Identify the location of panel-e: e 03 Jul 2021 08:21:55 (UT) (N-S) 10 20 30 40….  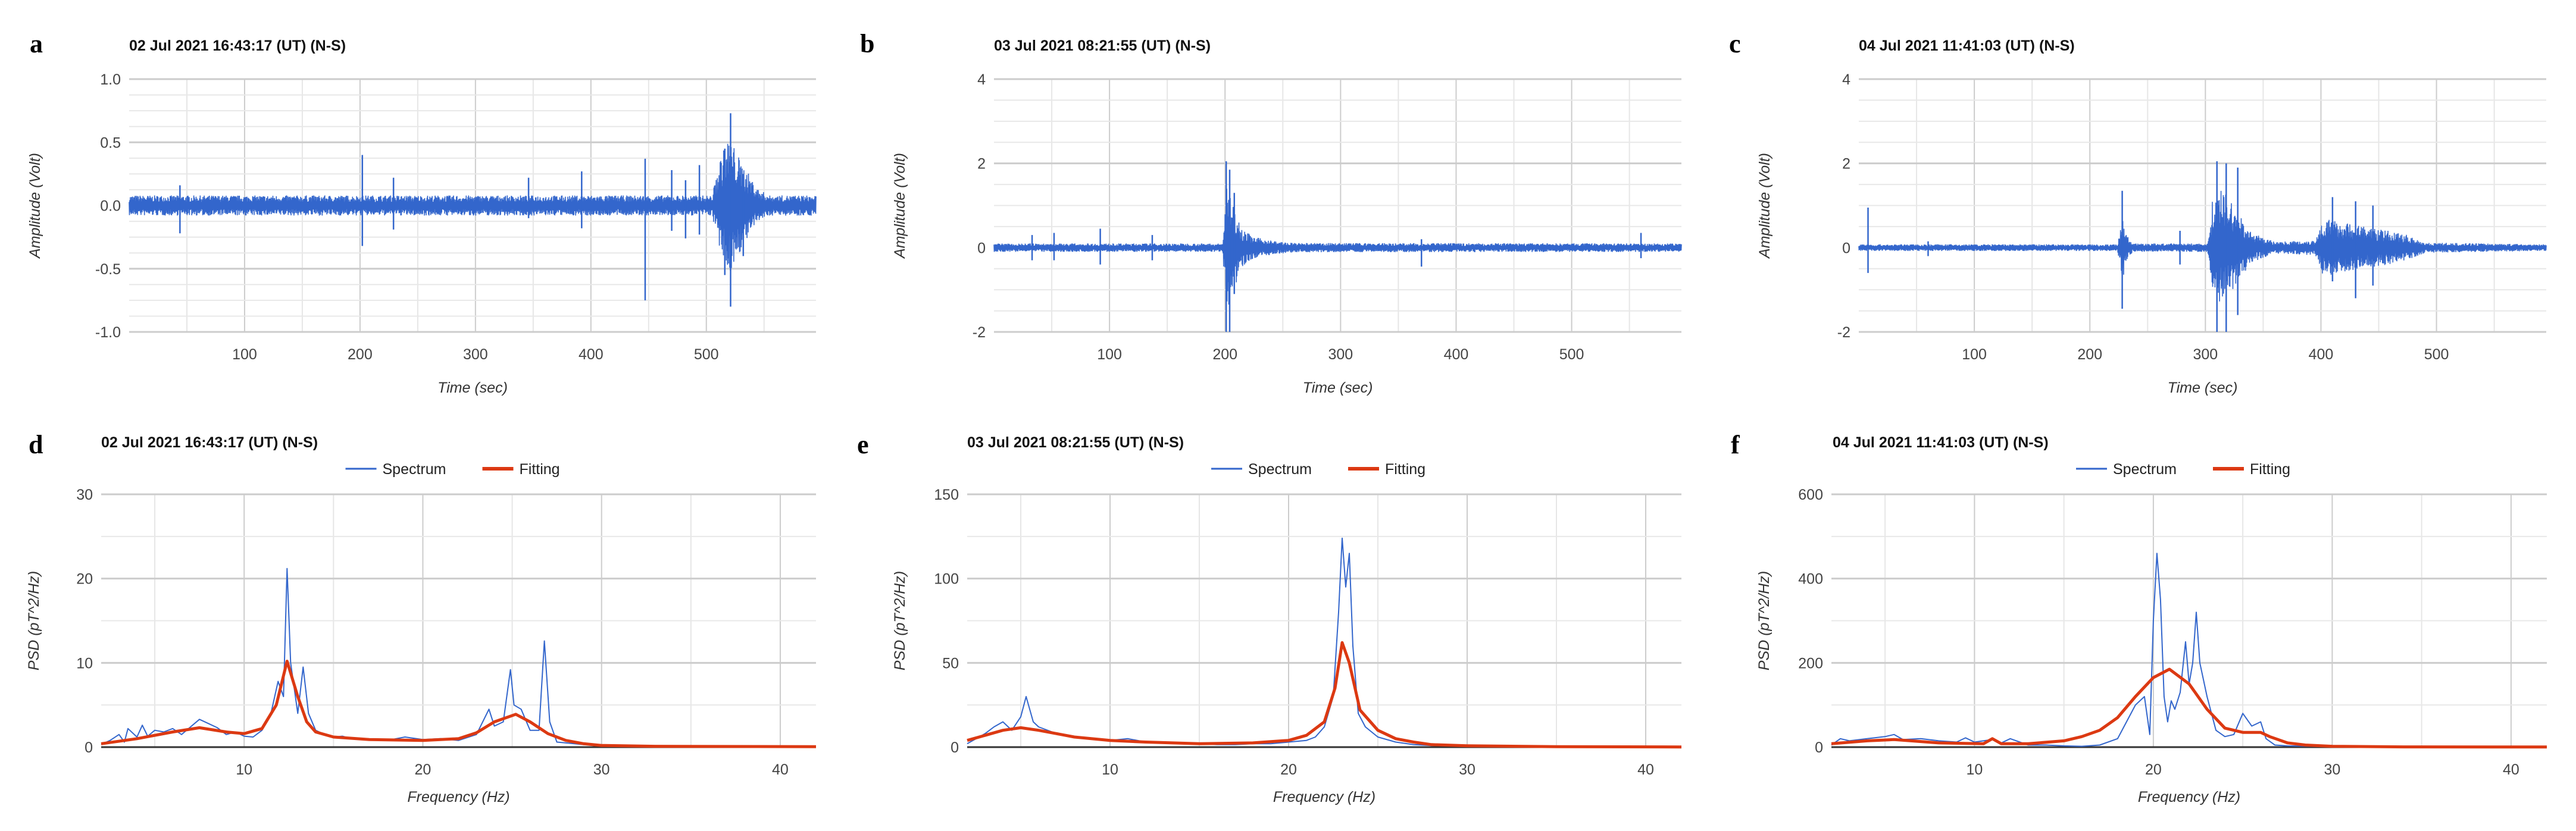
(1269, 617).